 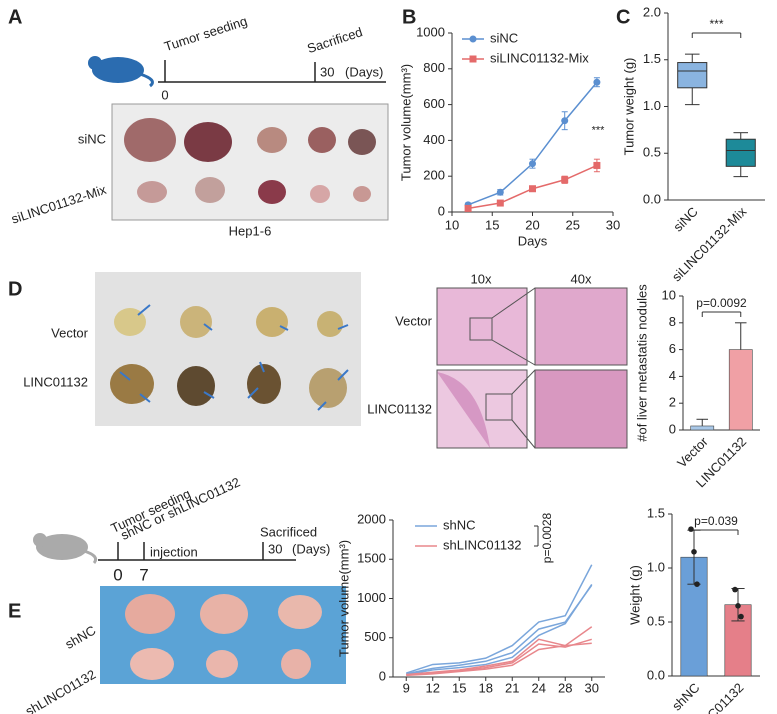 I want to click on panel-label: E, so click(x=14, y=611).